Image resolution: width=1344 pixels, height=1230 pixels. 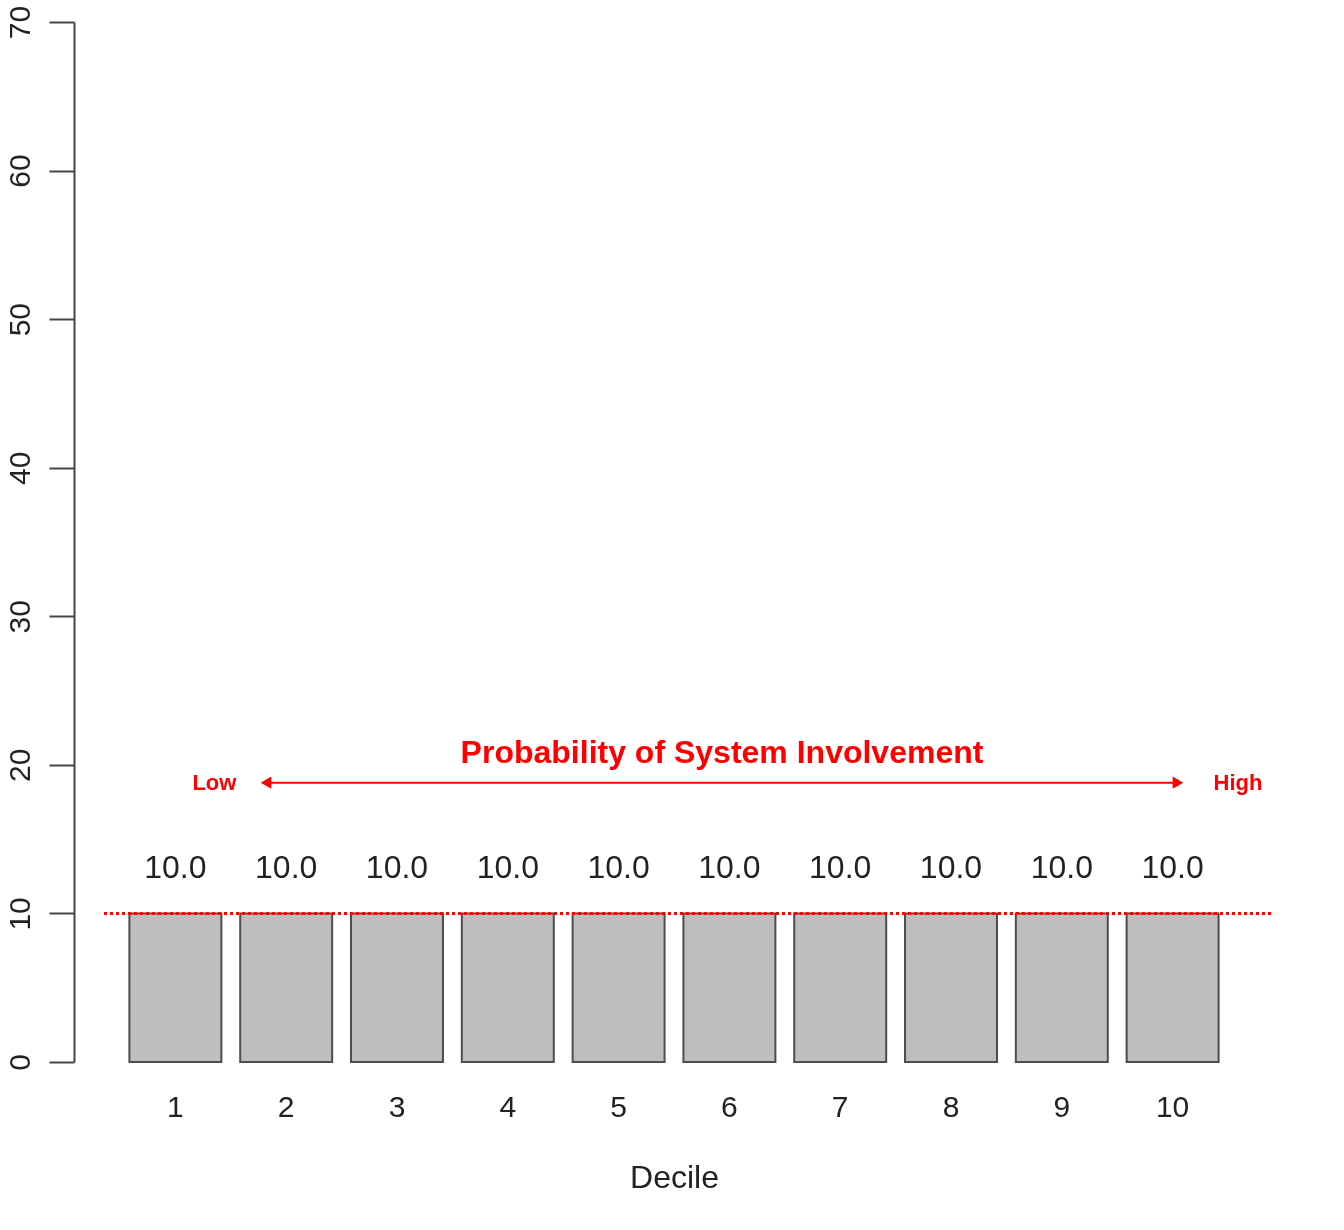 I want to click on x-tick-label: 4, so click(x=508, y=1106).